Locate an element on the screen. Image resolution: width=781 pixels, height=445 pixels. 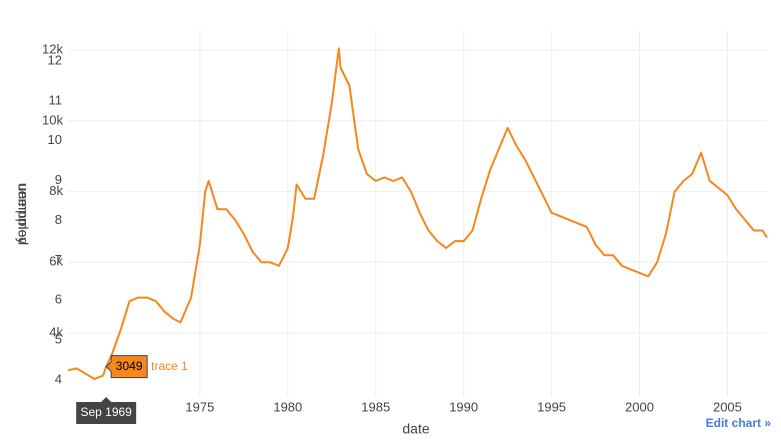
hover-x-label: Sep 1969 is located at coordinates (106, 412).